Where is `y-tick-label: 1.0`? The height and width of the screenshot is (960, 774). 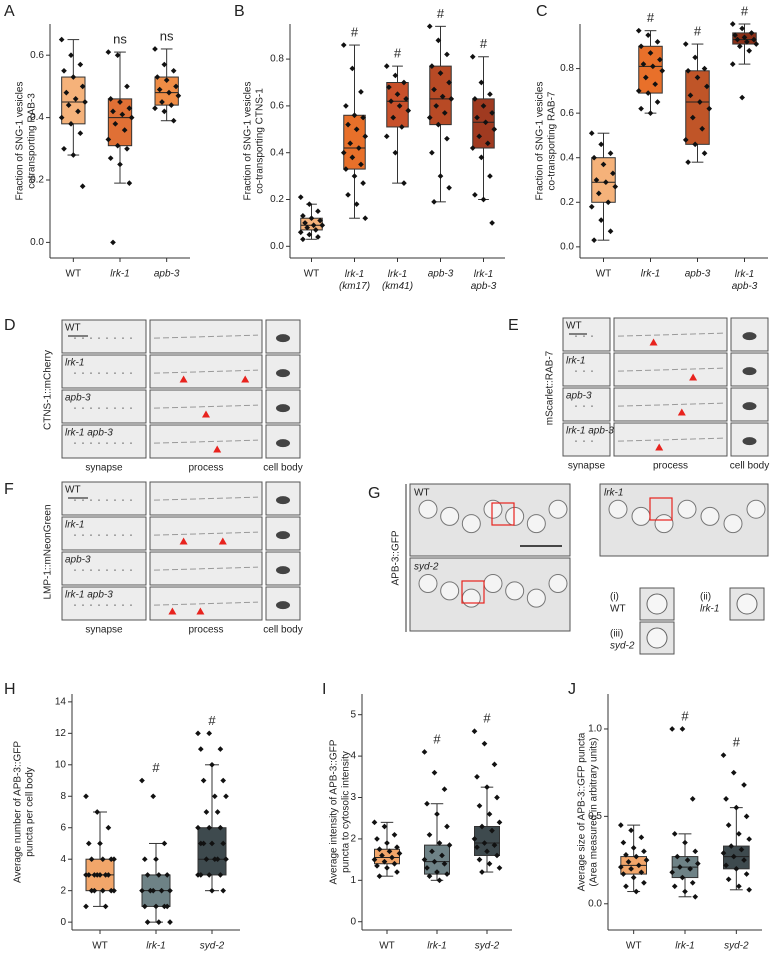 y-tick-label: 1.0 is located at coordinates (595, 729).